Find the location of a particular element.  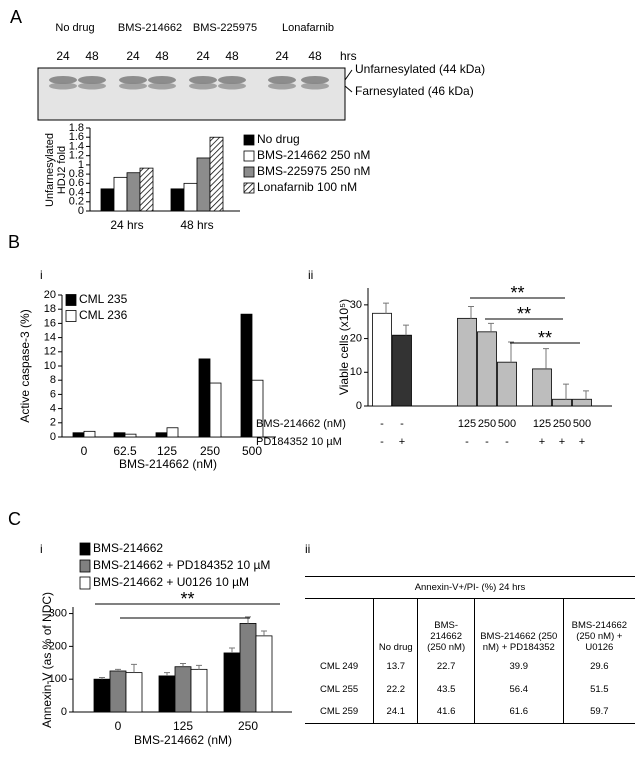

y-tick-label: 0.8 is located at coordinates (76, 174).